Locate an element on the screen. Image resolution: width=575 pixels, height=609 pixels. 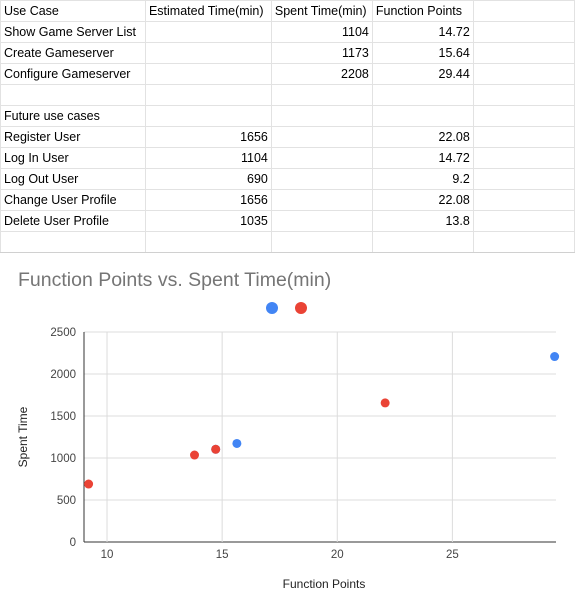
table-cell: 29.44 is located at coordinates (422, 74).